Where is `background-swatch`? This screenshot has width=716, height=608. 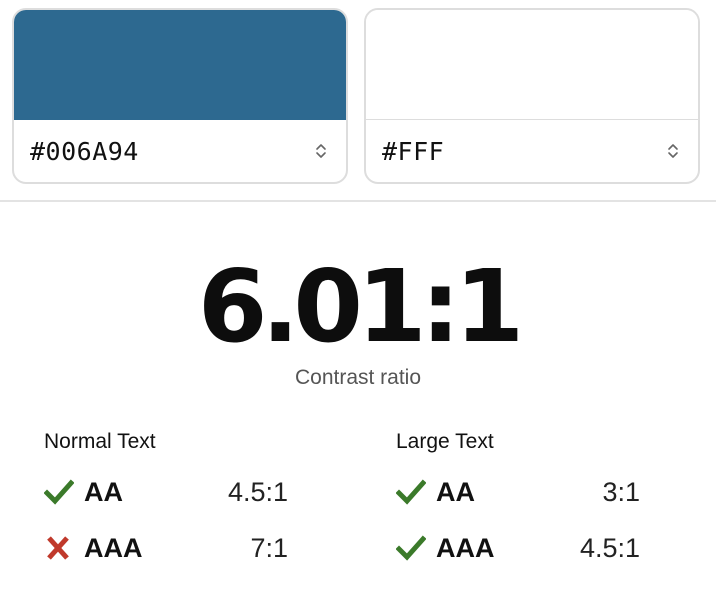
background-swatch is located at coordinates (532, 65).